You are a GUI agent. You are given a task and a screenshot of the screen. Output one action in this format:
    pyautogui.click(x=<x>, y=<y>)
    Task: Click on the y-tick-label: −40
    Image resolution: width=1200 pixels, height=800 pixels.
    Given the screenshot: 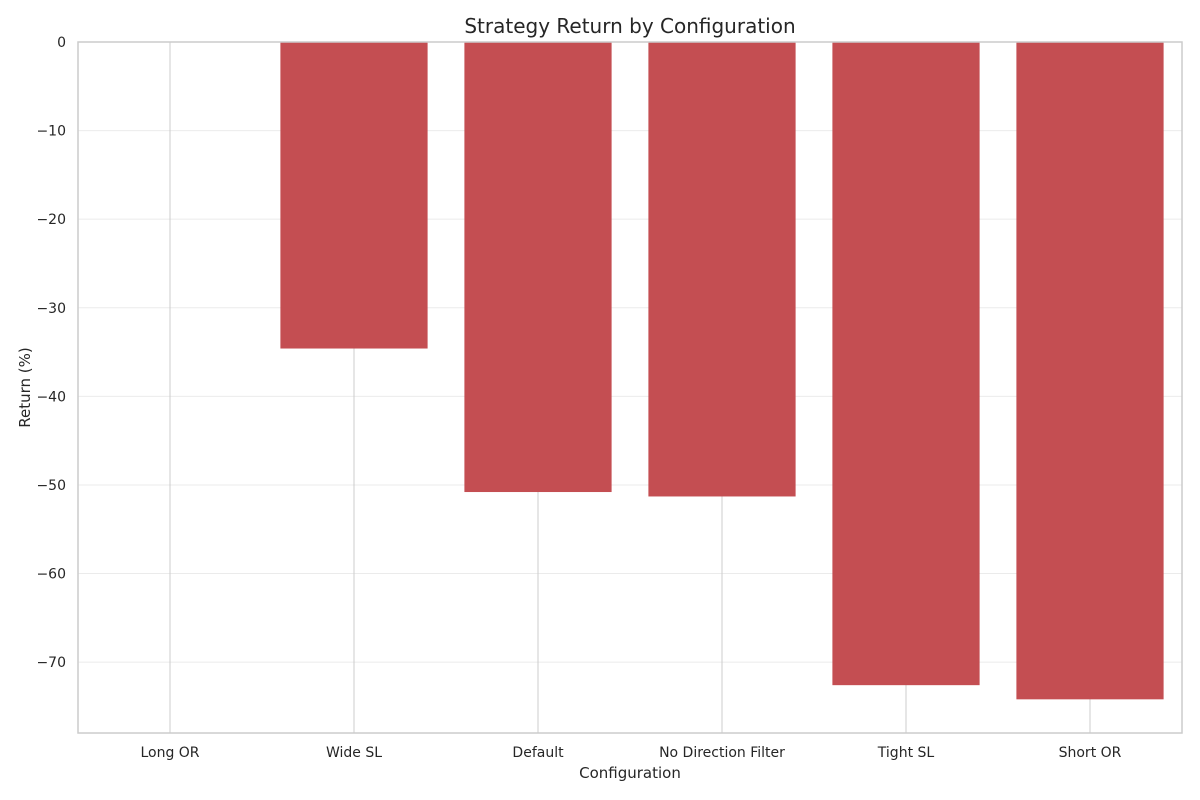 What is the action you would take?
    pyautogui.click(x=51, y=397)
    